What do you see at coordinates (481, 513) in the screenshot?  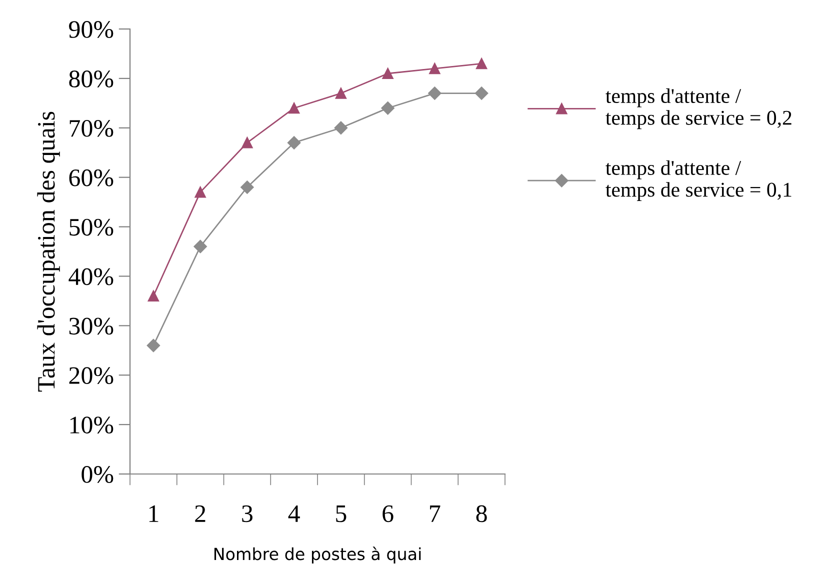 I see `x-tick-label: 8` at bounding box center [481, 513].